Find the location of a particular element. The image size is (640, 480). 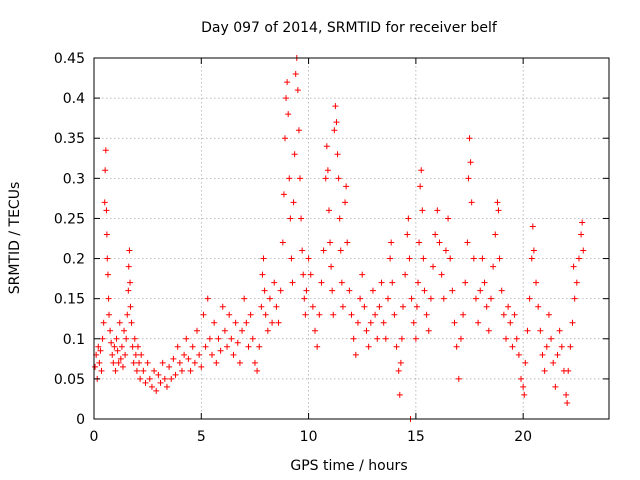

y-tick-label: 0.2 is located at coordinates (74, 260).